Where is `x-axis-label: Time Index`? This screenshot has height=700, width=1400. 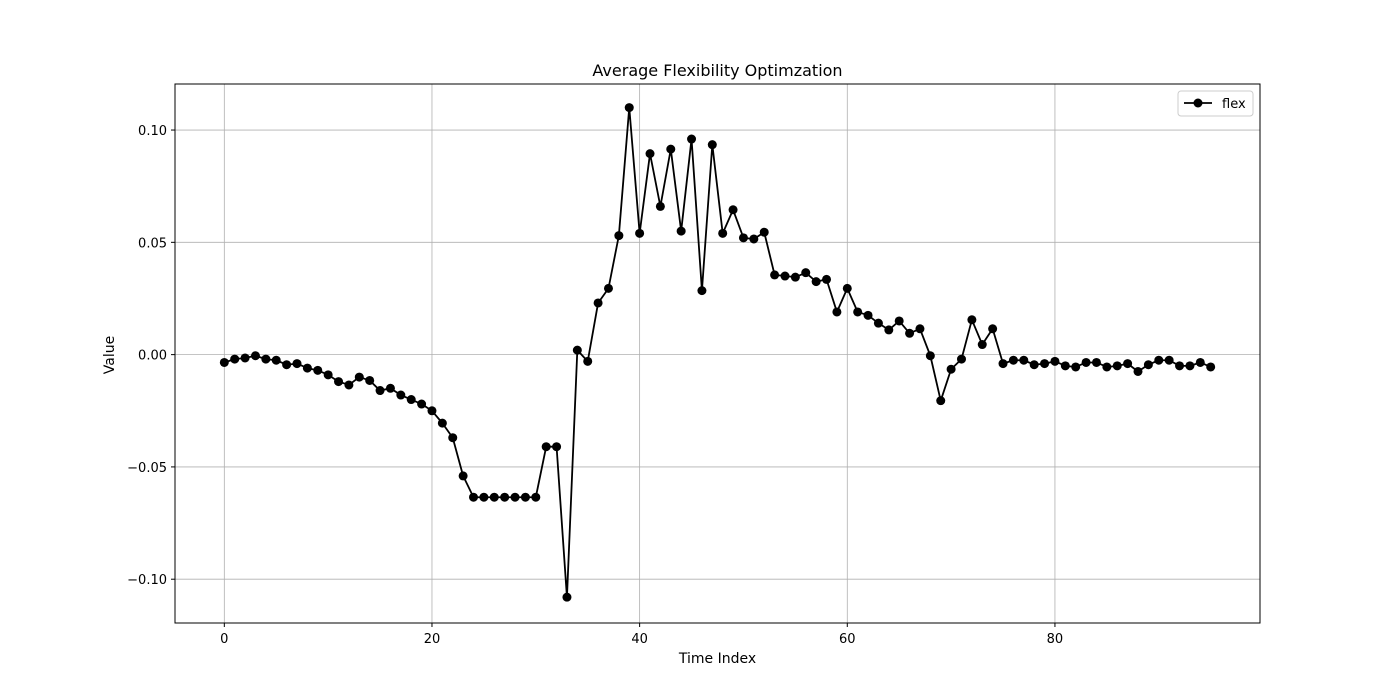 x-axis-label: Time Index is located at coordinates (717, 659).